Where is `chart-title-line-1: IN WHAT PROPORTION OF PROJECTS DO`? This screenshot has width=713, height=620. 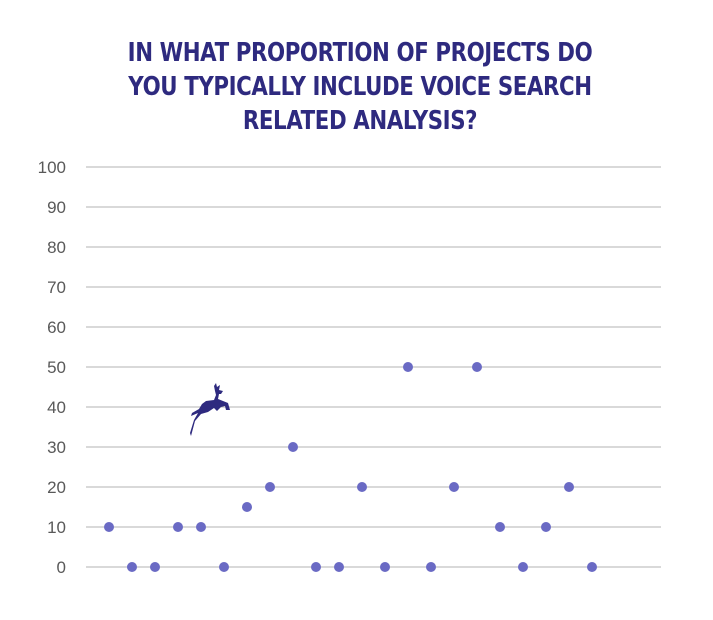
chart-title-line-1: IN WHAT PROPORTION OF PROJECTS DO is located at coordinates (360, 53).